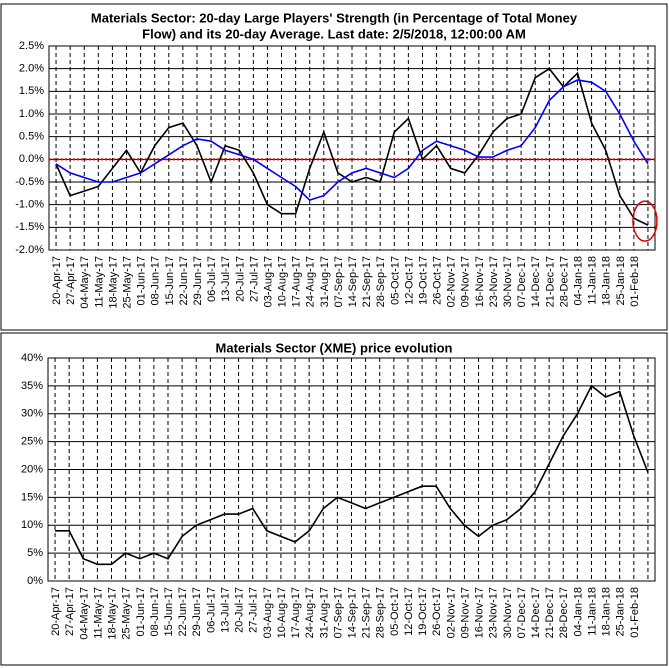 The width and height of the screenshot is (669, 668). I want to click on x-tick-label: 28-Dec-17, so click(564, 612).